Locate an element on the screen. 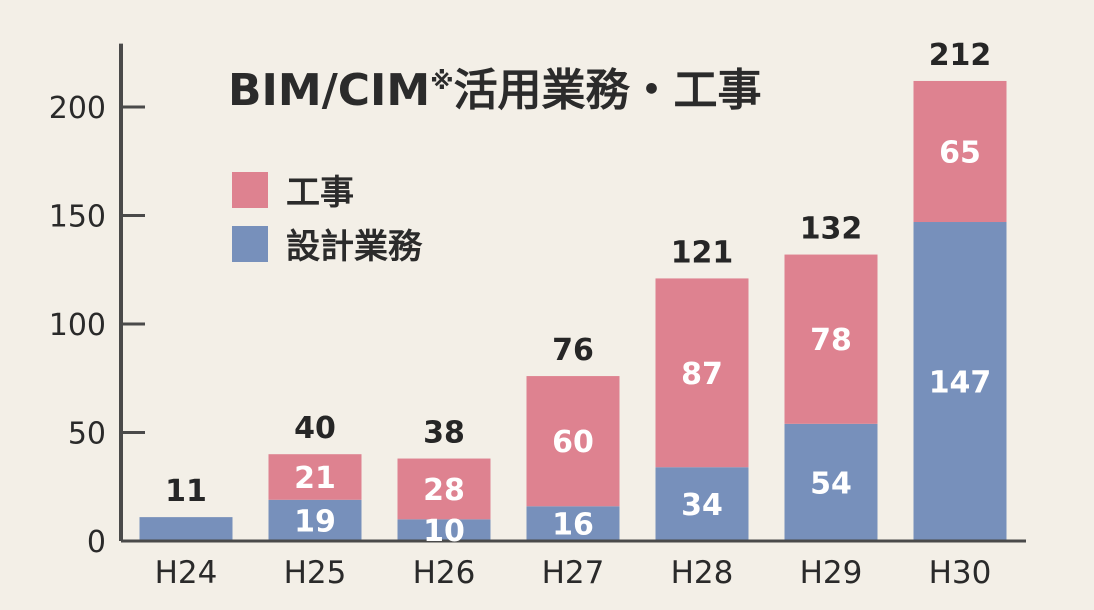  segment-label-construction: 65 is located at coordinates (960, 152).